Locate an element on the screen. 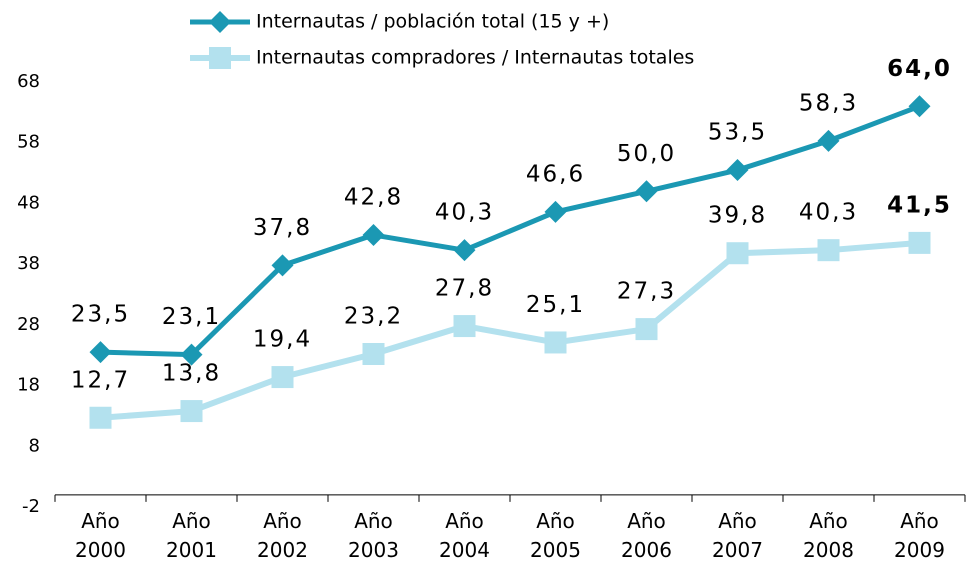 The image size is (970, 561). data-label: 25,1 is located at coordinates (555, 305).